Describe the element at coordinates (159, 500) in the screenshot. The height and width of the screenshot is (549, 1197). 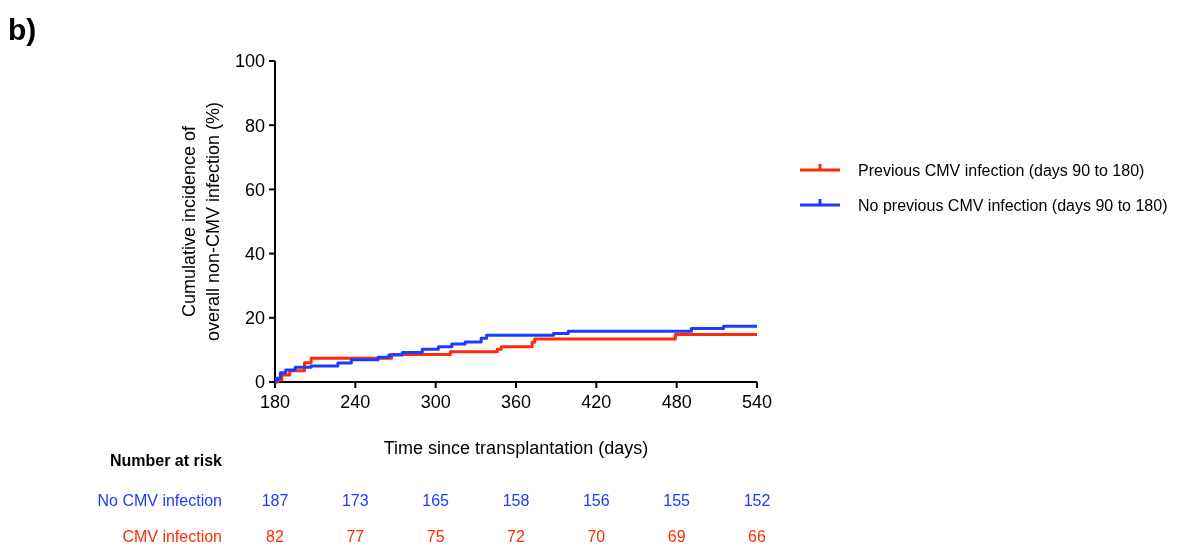
I see `text: No CMV infection` at that location.